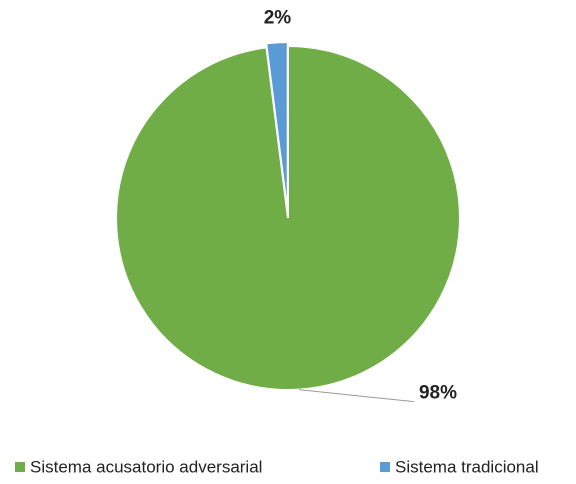 The width and height of the screenshot is (576, 484). Describe the element at coordinates (438, 393) in the screenshot. I see `data-label: 98%` at that location.